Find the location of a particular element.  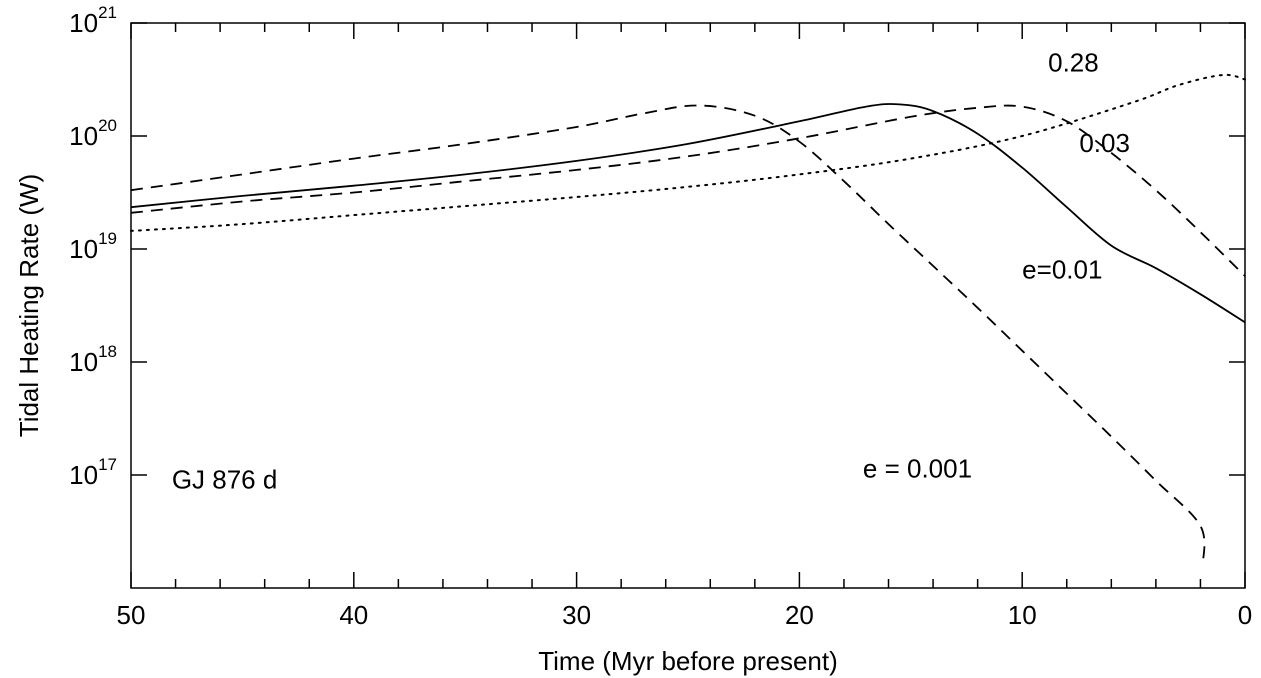

x-axis-label: Time (Myr before present) is located at coordinates (688, 661).